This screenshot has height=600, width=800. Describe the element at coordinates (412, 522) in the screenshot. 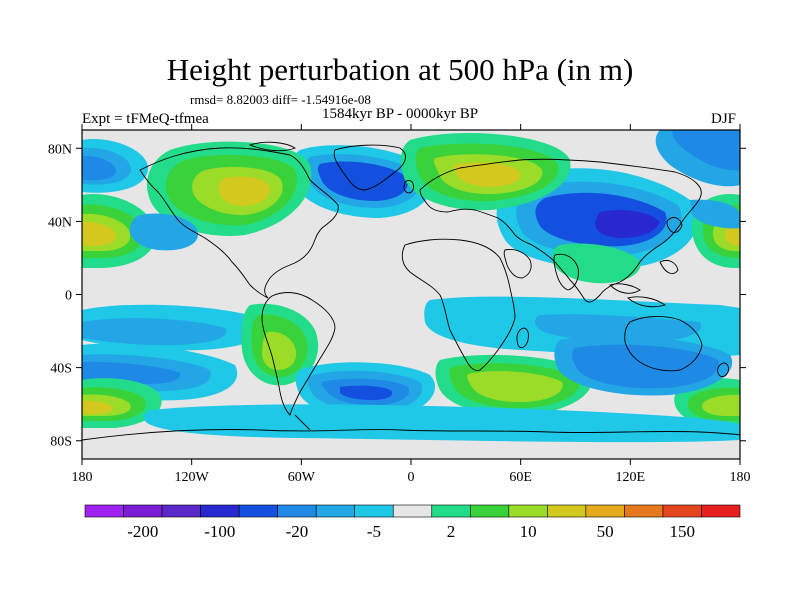

I see `colorbar: -200 -100 -20 -5 2 10 50 150` at that location.